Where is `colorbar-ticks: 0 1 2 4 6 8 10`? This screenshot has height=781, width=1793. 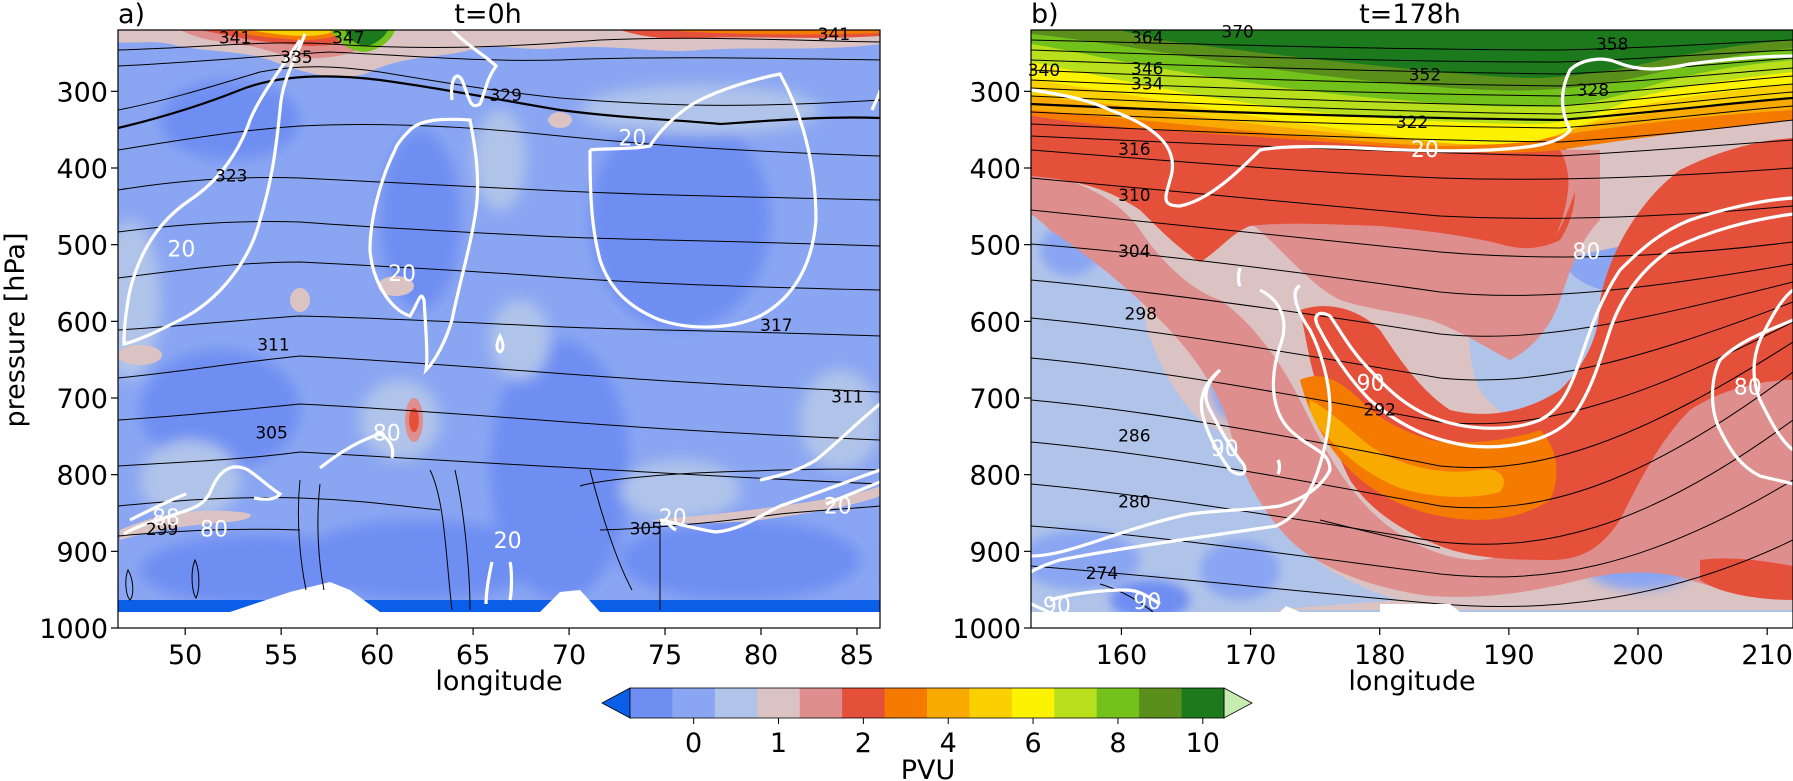 colorbar-ticks: 0 1 2 4 6 8 10 is located at coordinates (952, 738).